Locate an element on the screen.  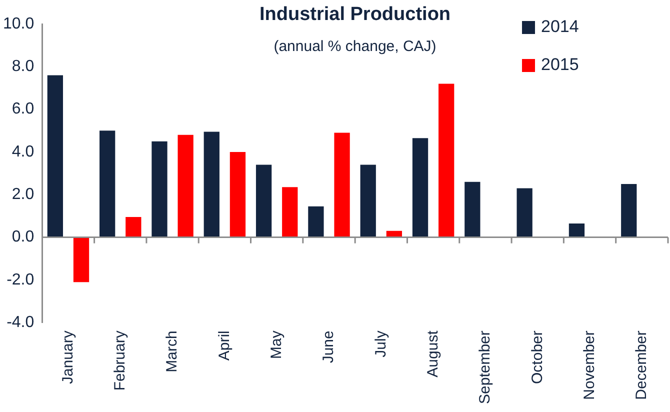
text: (annual % change, CAJ) is located at coordinates (355, 46).